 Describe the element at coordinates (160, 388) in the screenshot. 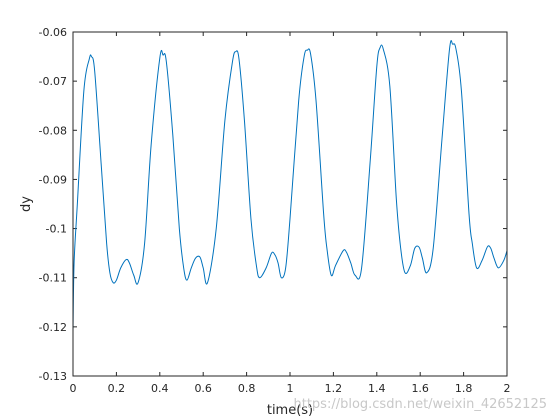

I see `x-tick-label: 0.4` at that location.